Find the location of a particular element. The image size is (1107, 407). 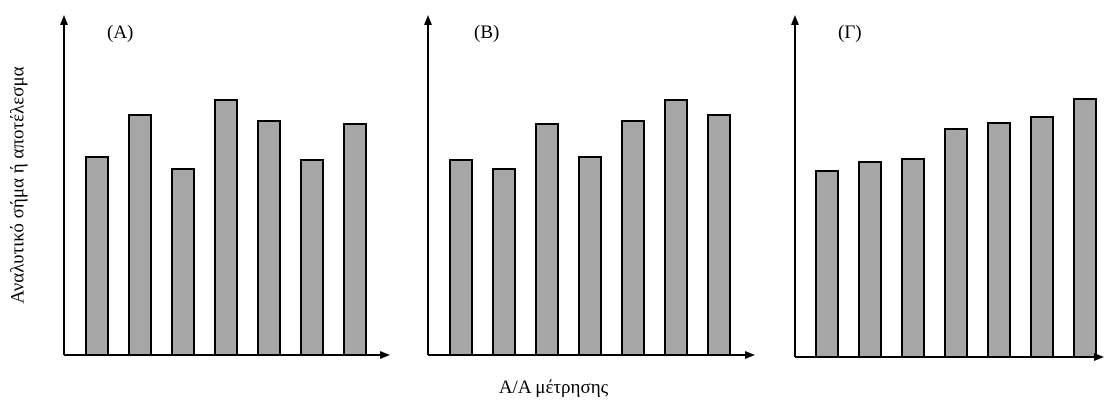

panel-title: (A) is located at coordinates (120, 32).